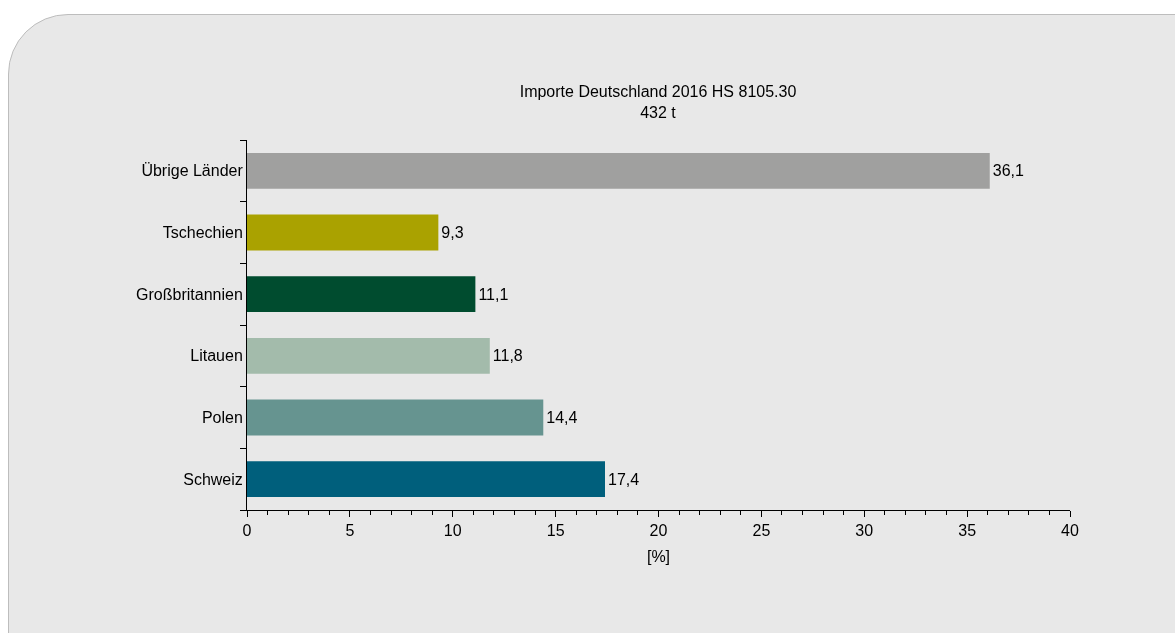  What do you see at coordinates (864, 531) in the screenshot?
I see `x-tick-label: 30` at bounding box center [864, 531].